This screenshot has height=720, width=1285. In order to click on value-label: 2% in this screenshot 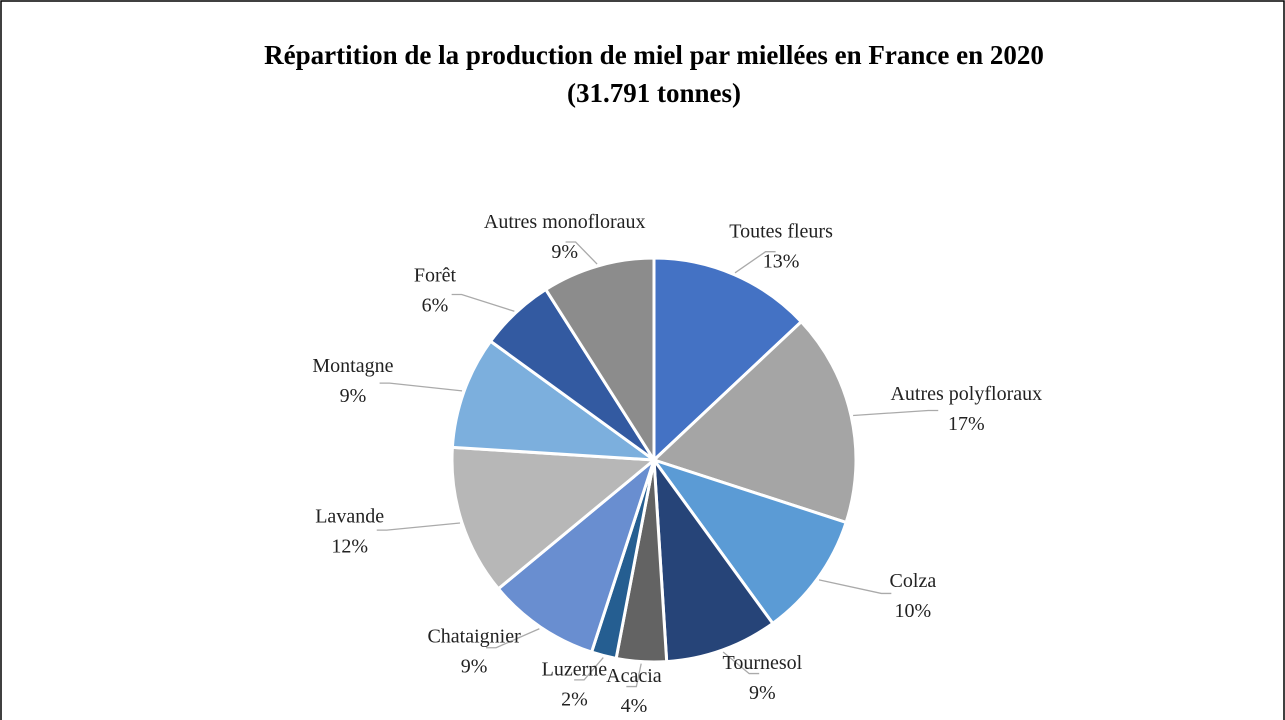, I will do `click(574, 699)`.